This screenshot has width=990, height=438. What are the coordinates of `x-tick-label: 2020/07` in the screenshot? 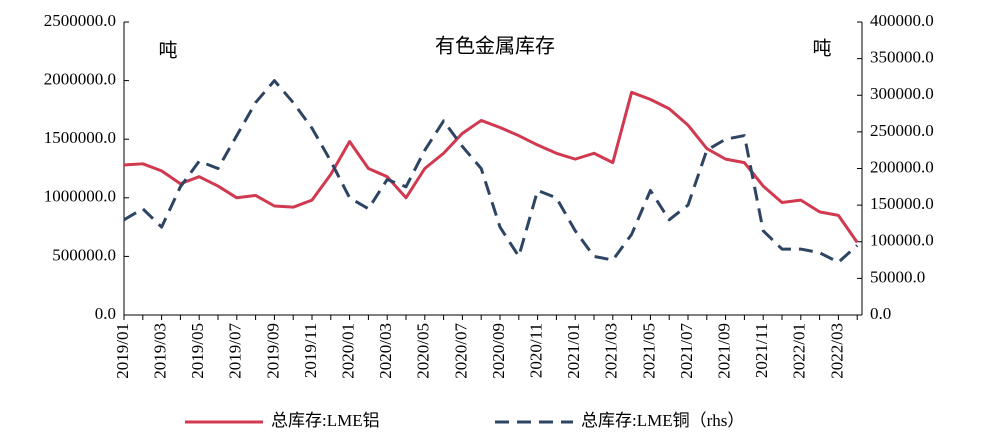 It's located at (460, 351).